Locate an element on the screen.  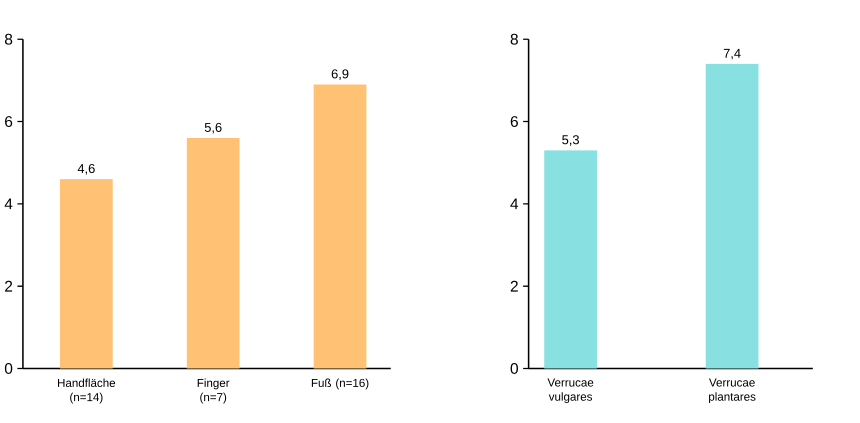
data-label: 5,6 is located at coordinates (213, 128).